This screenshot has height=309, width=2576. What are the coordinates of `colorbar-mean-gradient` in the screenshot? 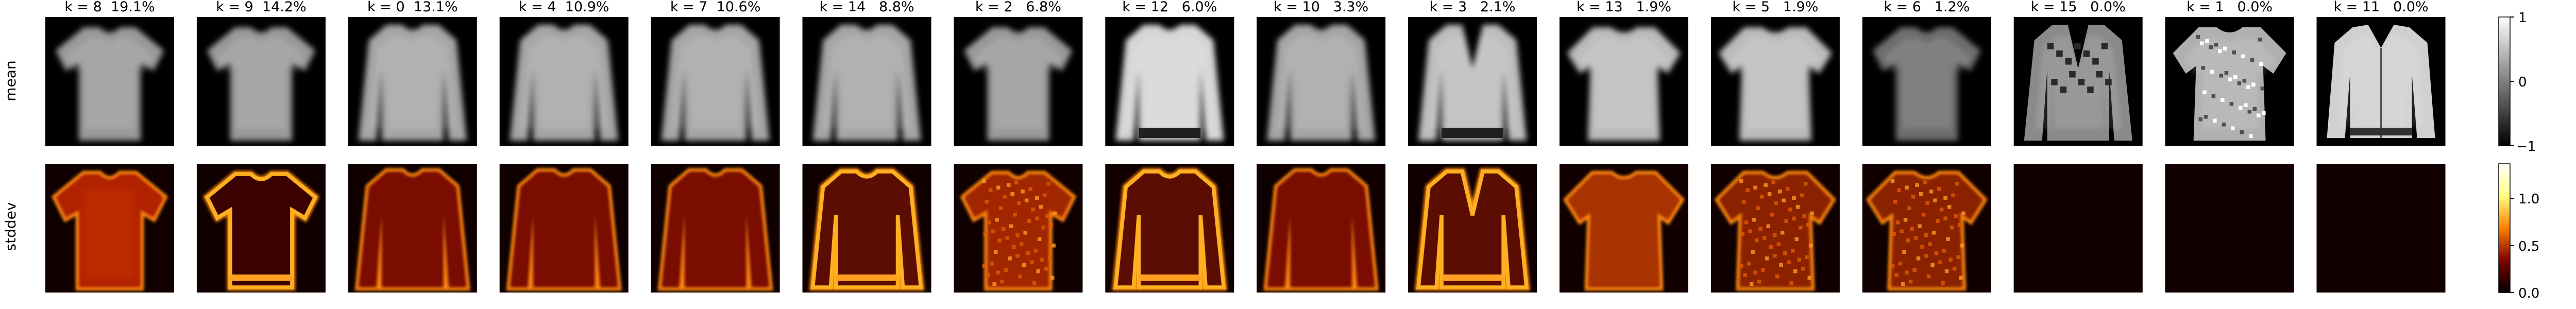 It's located at (2504, 81).